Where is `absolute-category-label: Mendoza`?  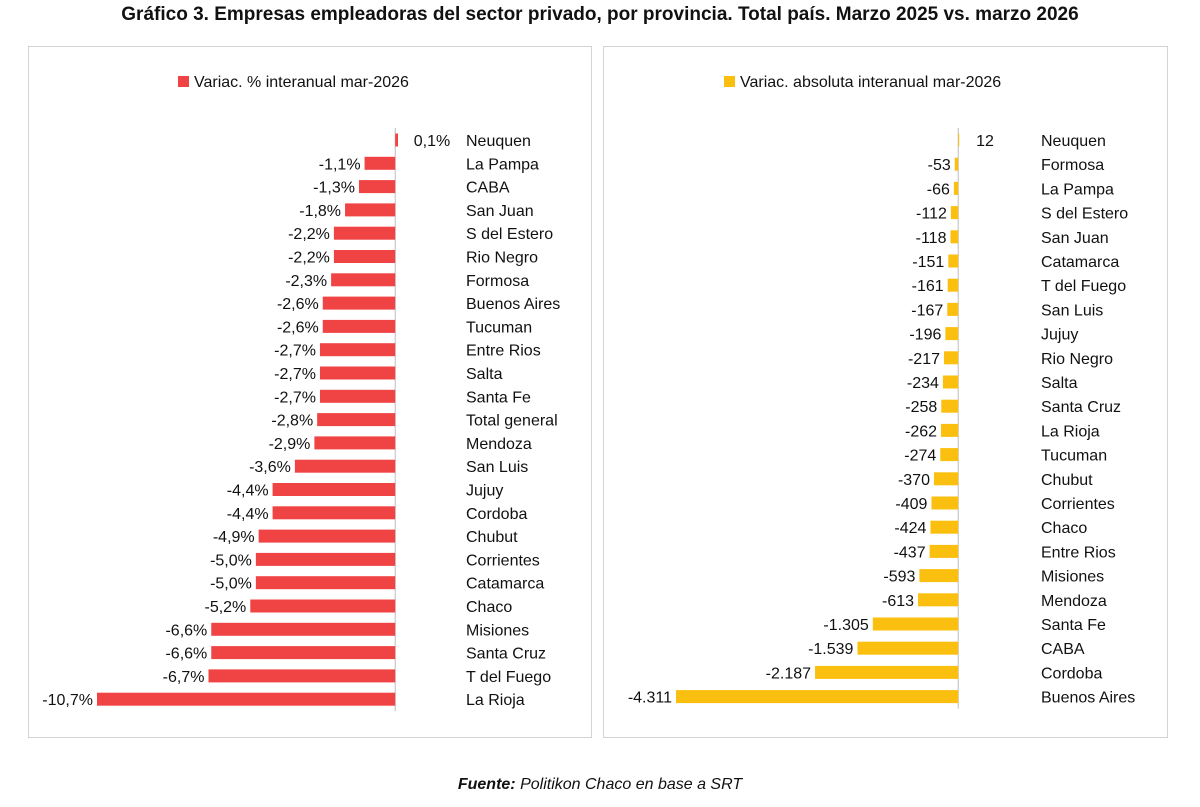
absolute-category-label: Mendoza is located at coordinates (1074, 601).